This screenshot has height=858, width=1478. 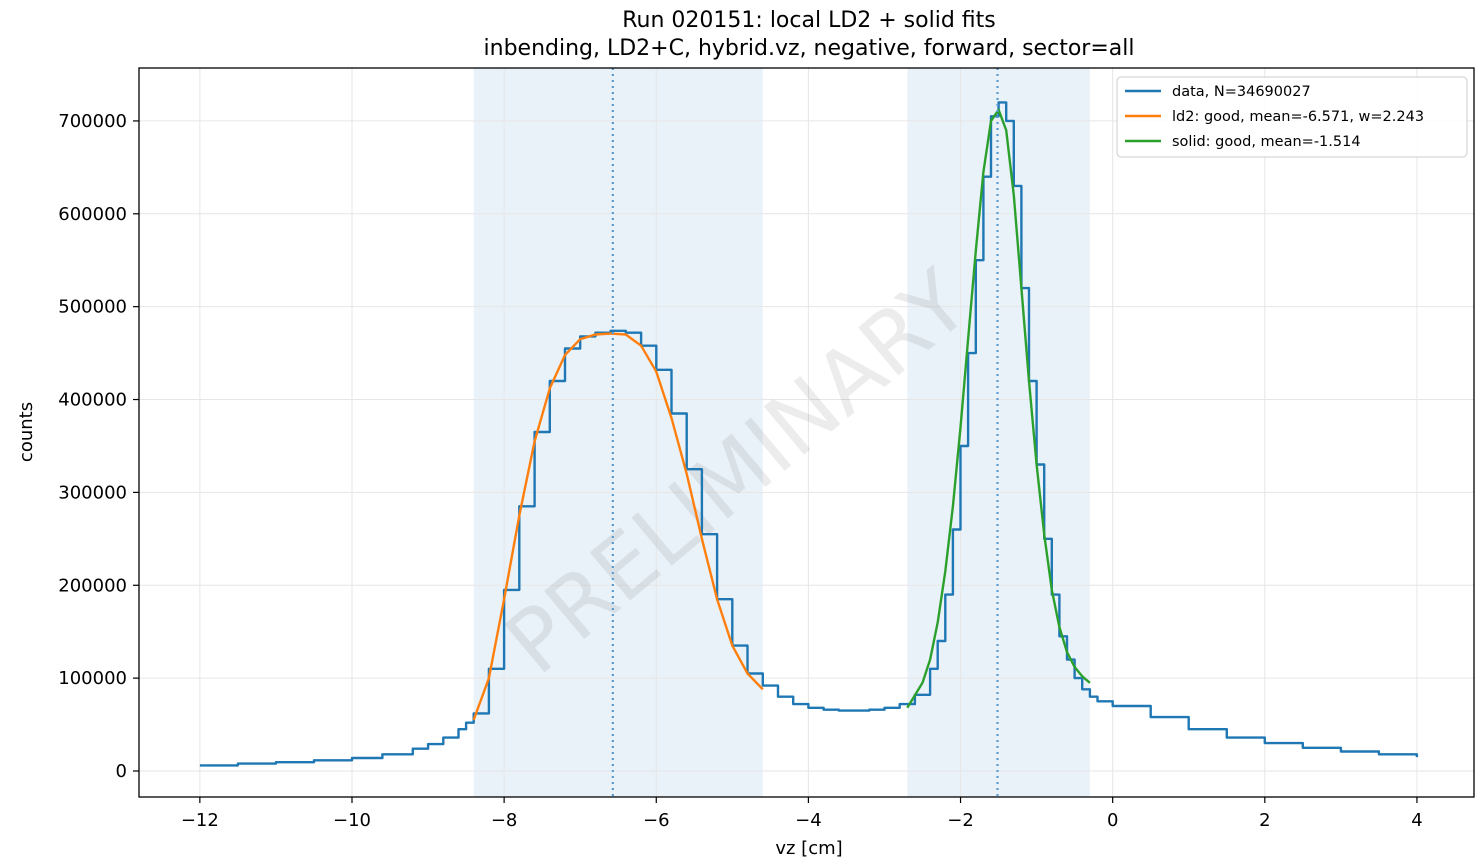 What do you see at coordinates (1264, 820) in the screenshot?
I see `x-tick-label: 2` at bounding box center [1264, 820].